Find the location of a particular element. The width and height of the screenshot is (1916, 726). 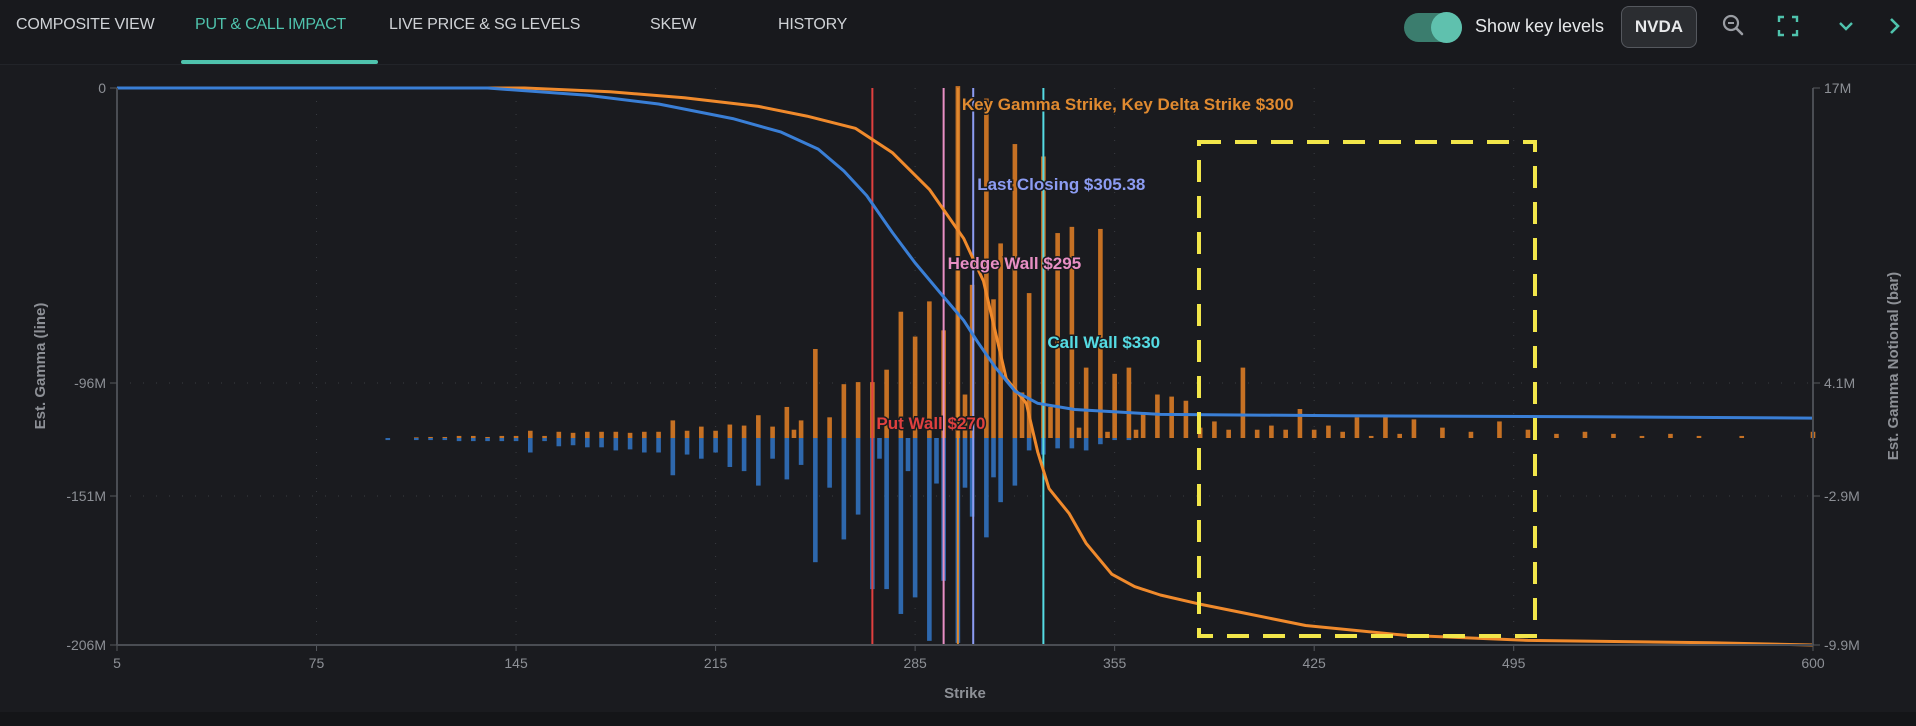

x-axis-title: Strike is located at coordinates (965, 693).